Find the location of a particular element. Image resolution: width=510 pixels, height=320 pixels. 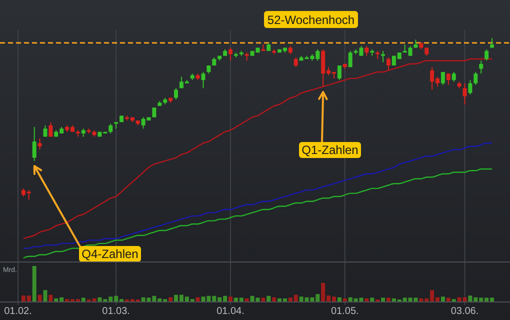

ref-line-label: 52-Wochenhoch is located at coordinates (311, 20).